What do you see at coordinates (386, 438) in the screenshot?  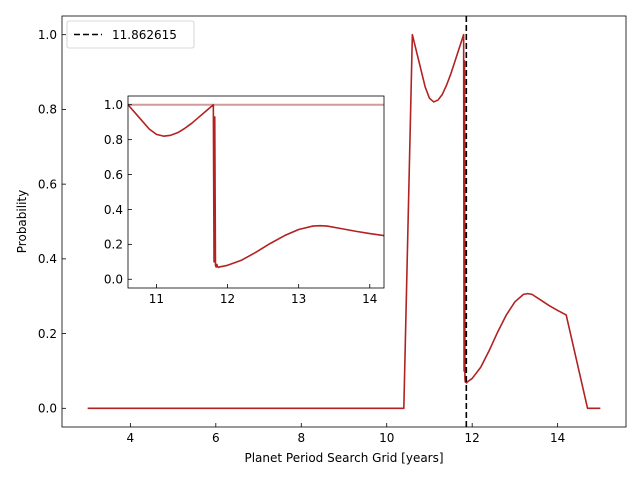 I see `main-x-tick-label: 10` at bounding box center [386, 438].